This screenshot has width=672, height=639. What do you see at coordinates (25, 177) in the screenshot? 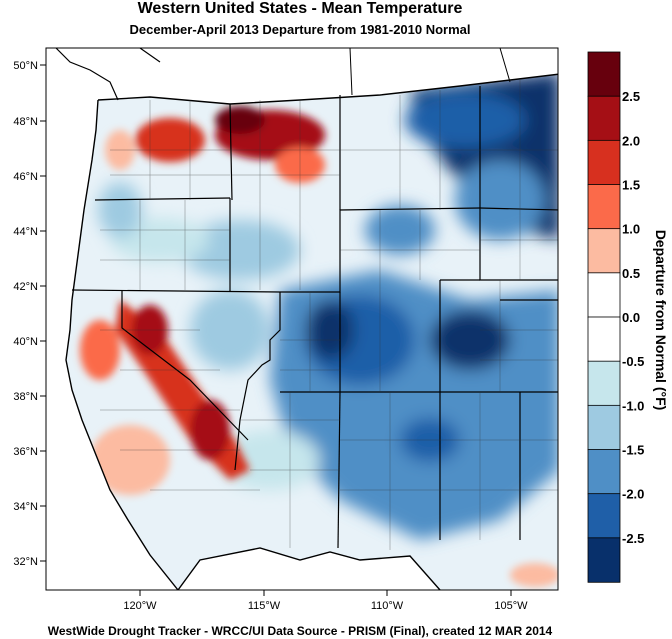
I see `lat-label-46: 46°N` at bounding box center [25, 177].